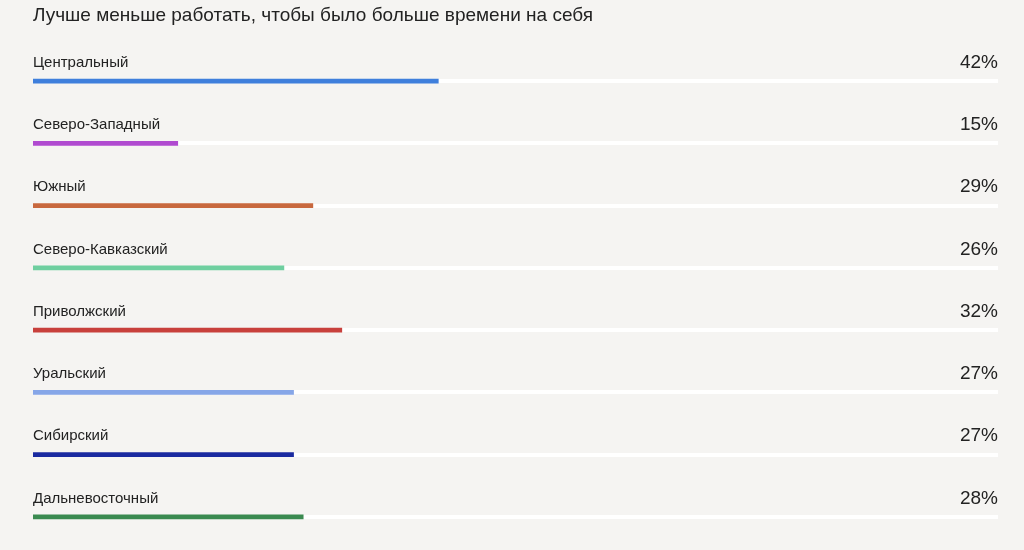  What do you see at coordinates (979, 186) in the screenshot?
I see `data-label: 29%` at bounding box center [979, 186].